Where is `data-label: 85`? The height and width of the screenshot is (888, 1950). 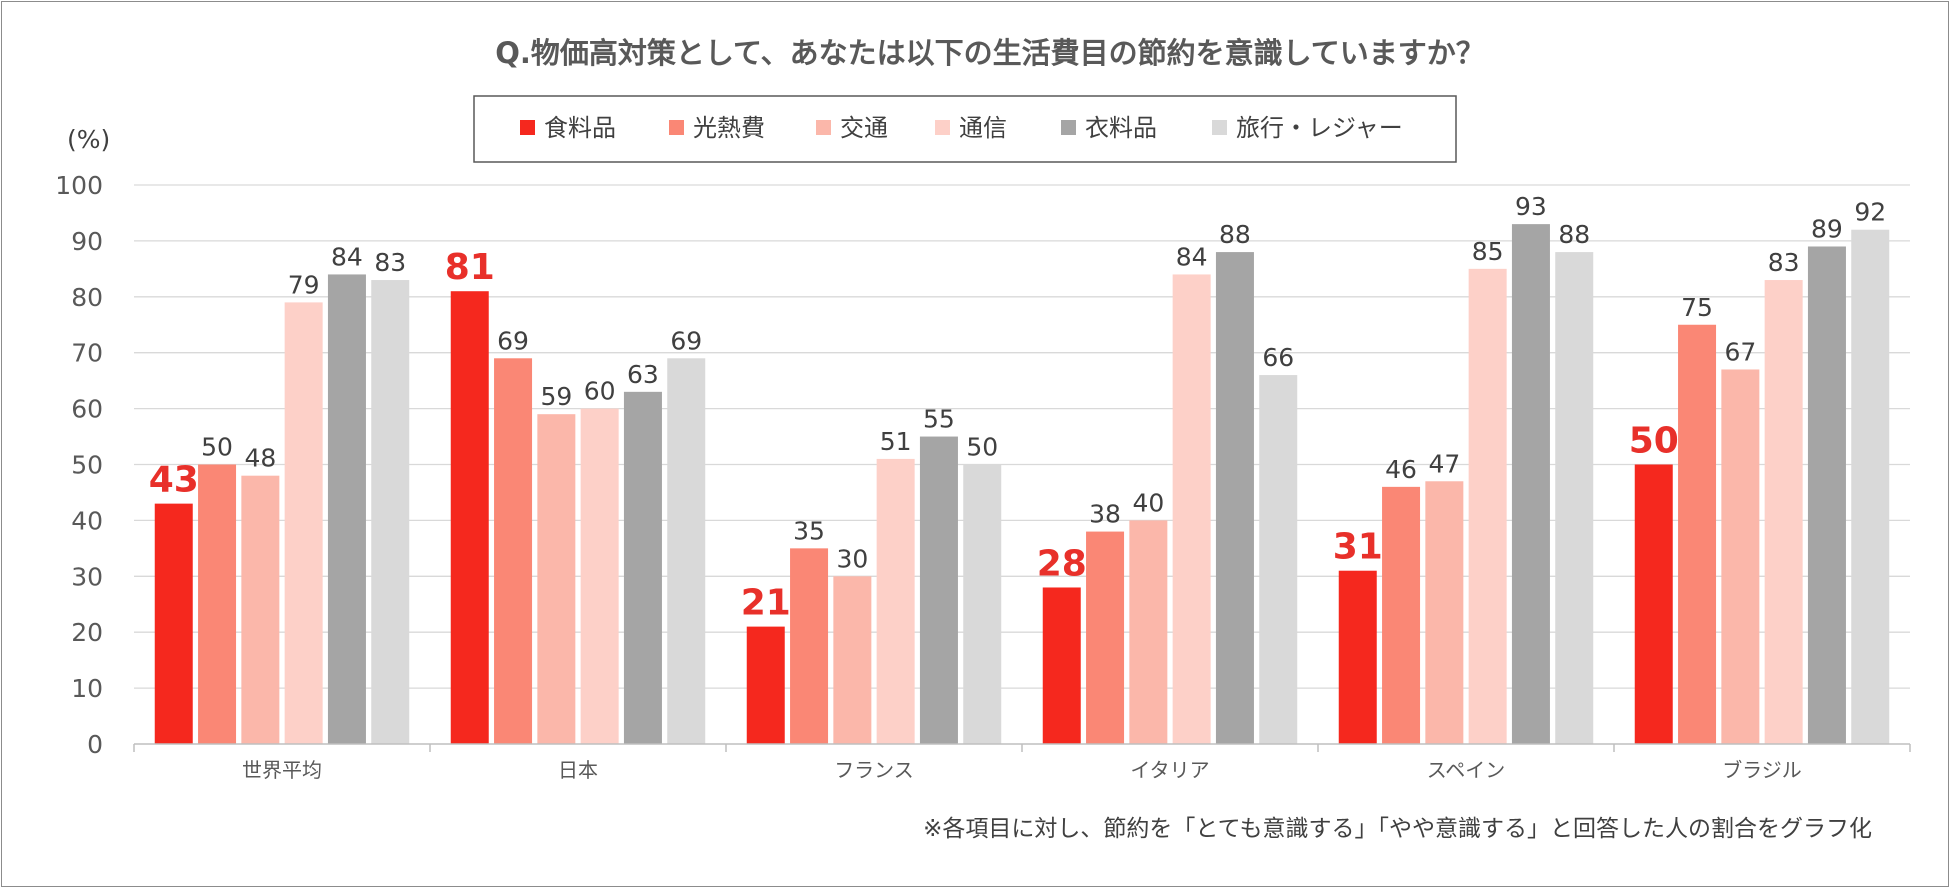
data-label: 85 is located at coordinates (1488, 251).